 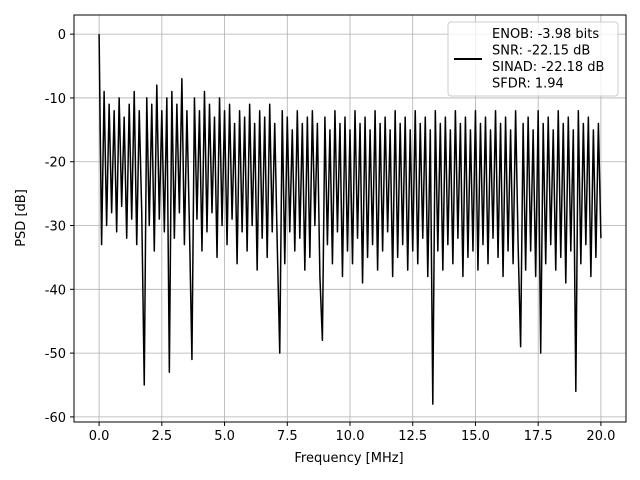 I want to click on y-tick-label: -20, so click(x=55, y=163).